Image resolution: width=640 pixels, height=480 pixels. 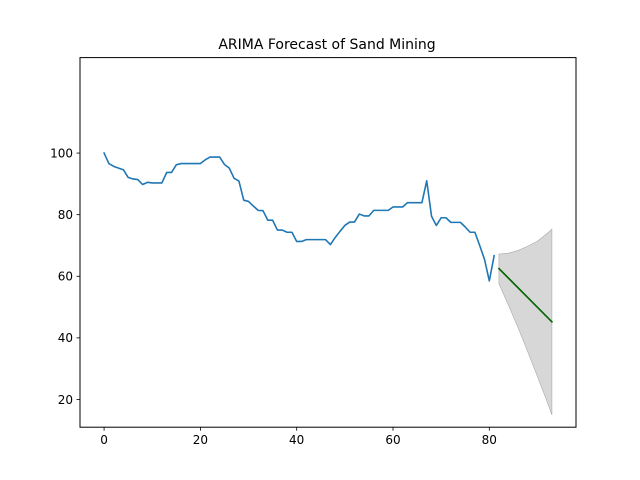 What do you see at coordinates (65, 338) in the screenshot?
I see `y-tick-label: 40` at bounding box center [65, 338].